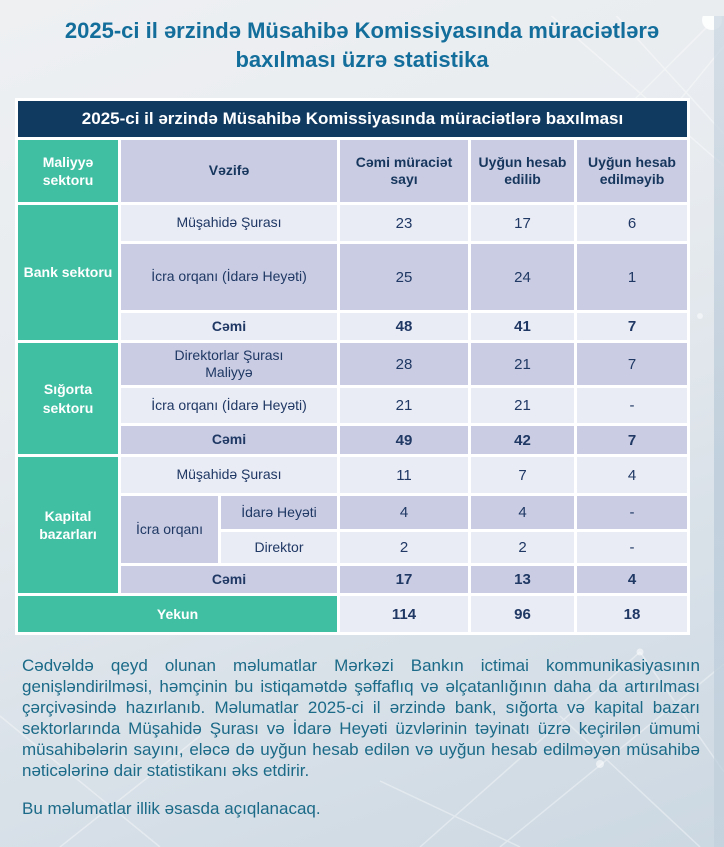 The image size is (724, 847). Describe the element at coordinates (632, 223) in the screenshot. I see `cell-rejected: 6` at that location.